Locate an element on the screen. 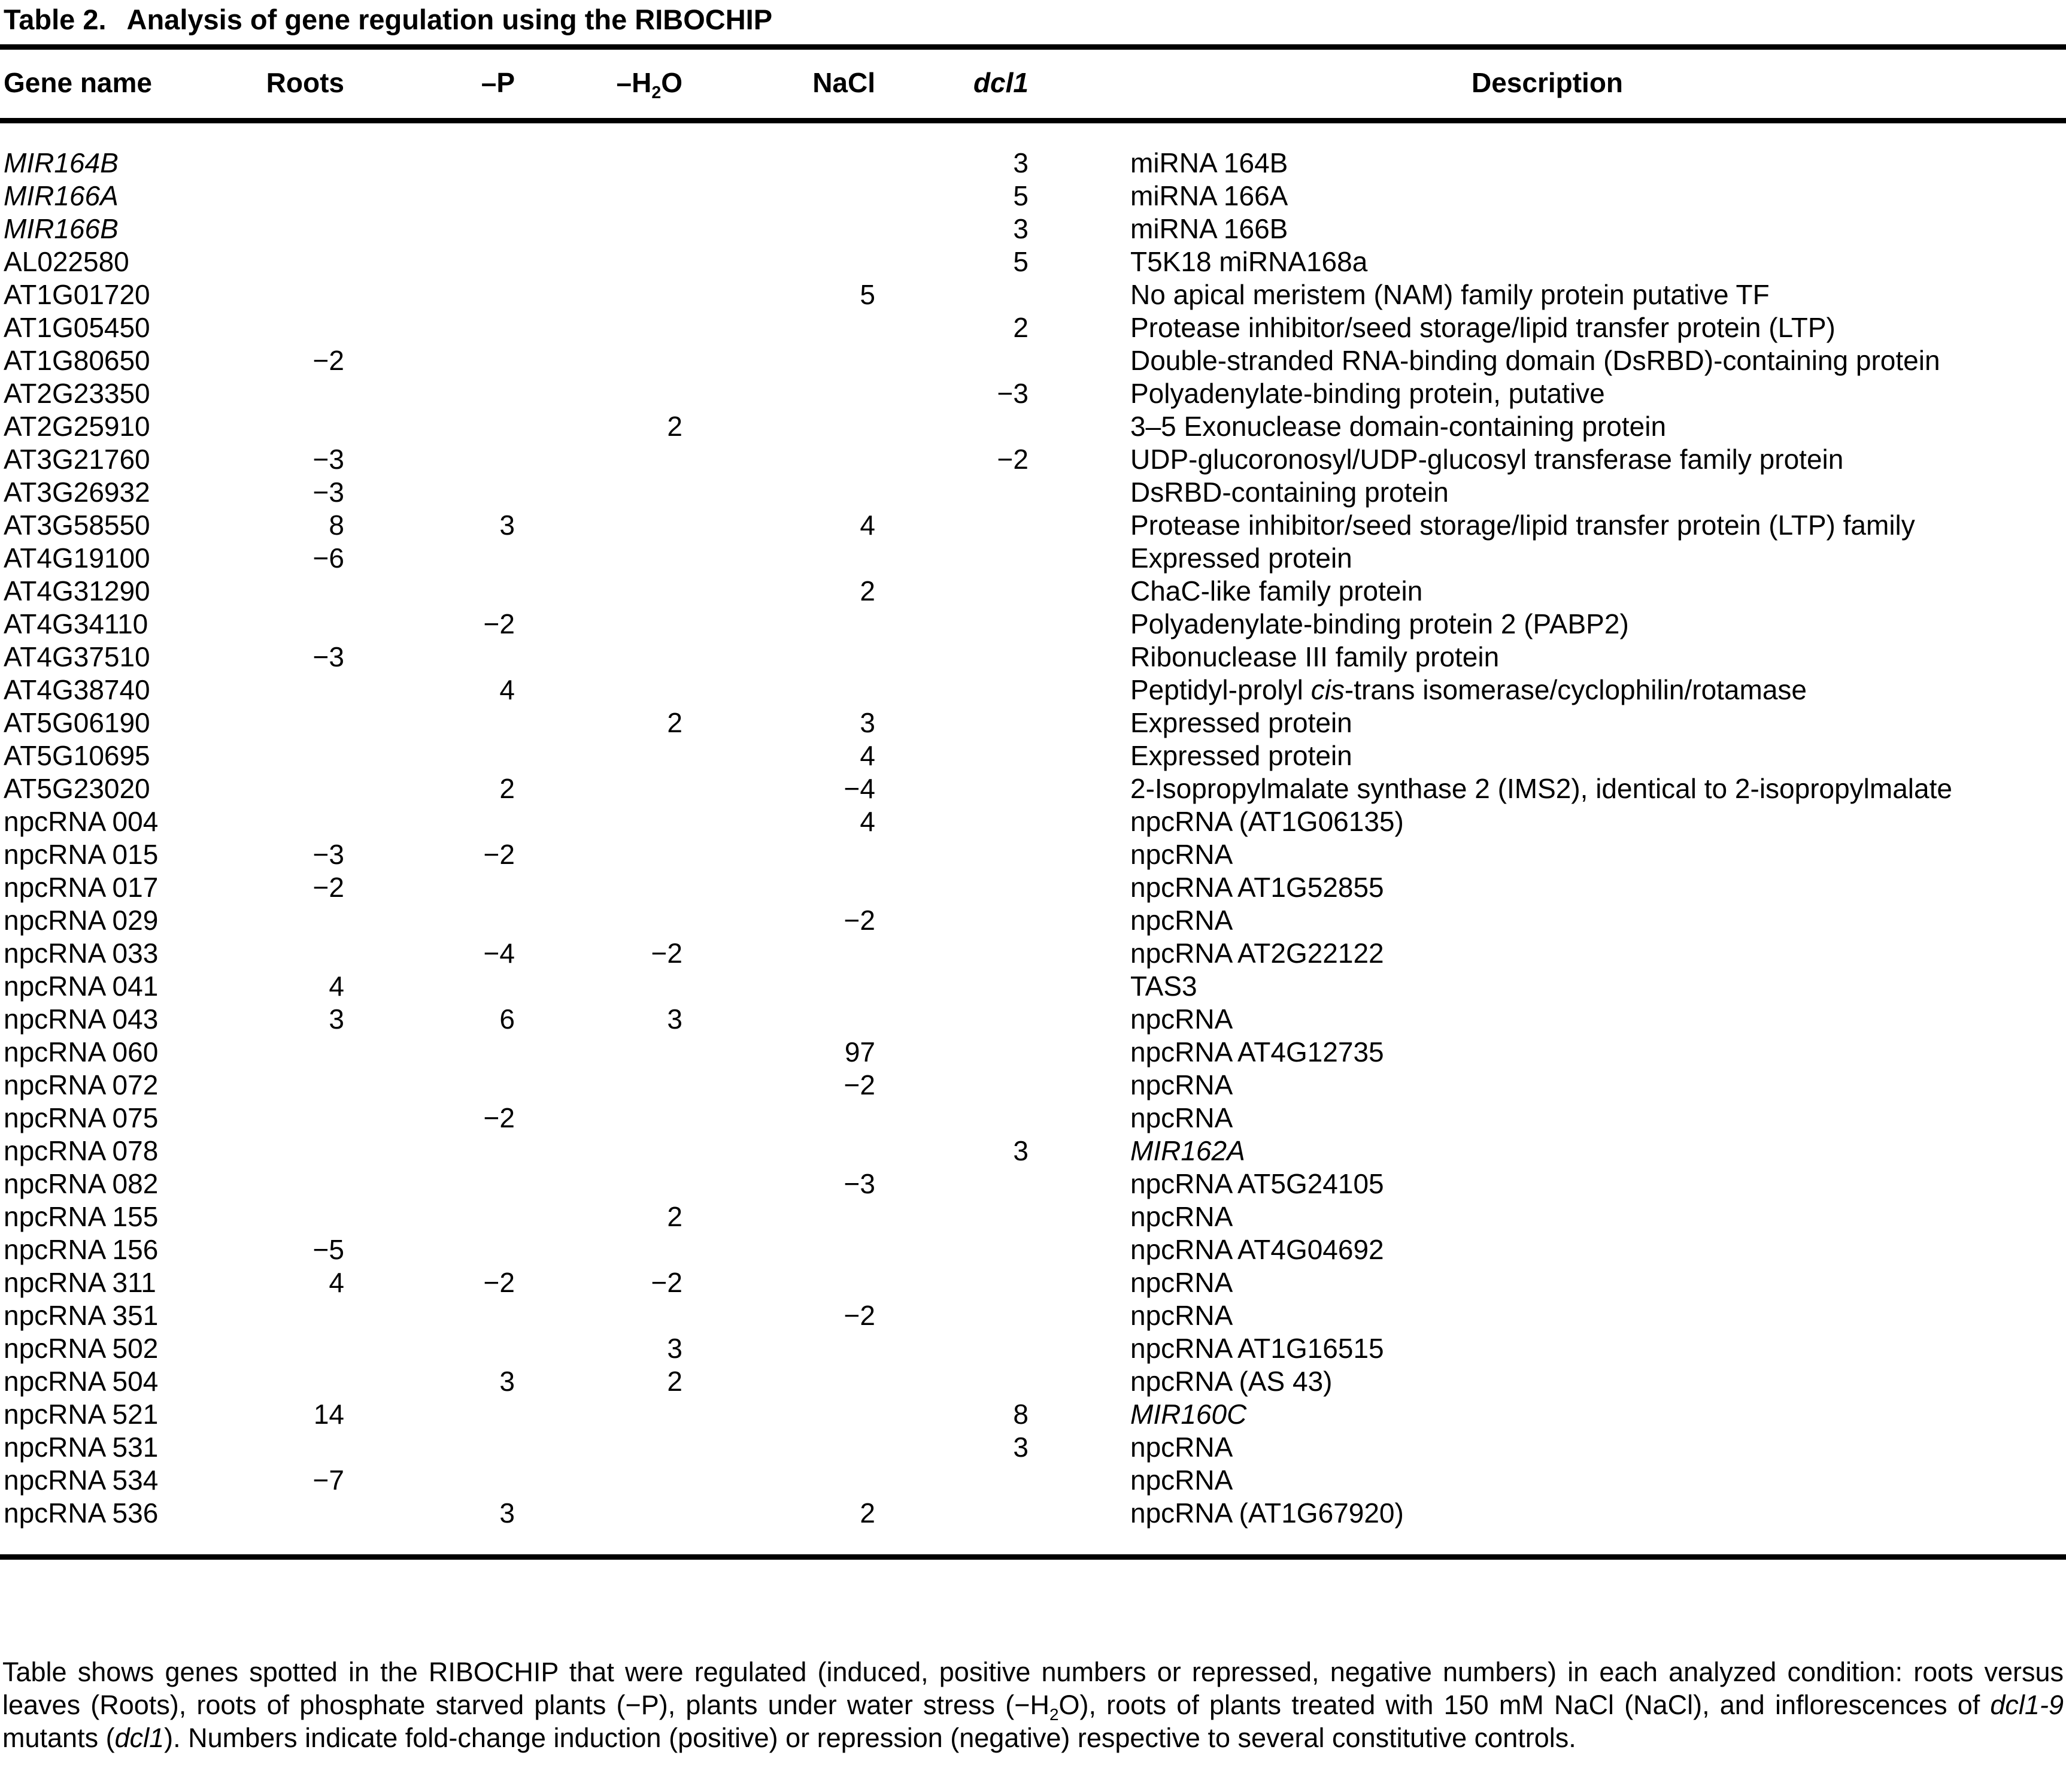 The image size is (2066, 1792). table-row: AT4G31290 2 ChaC-like family protein is located at coordinates (1033, 590).